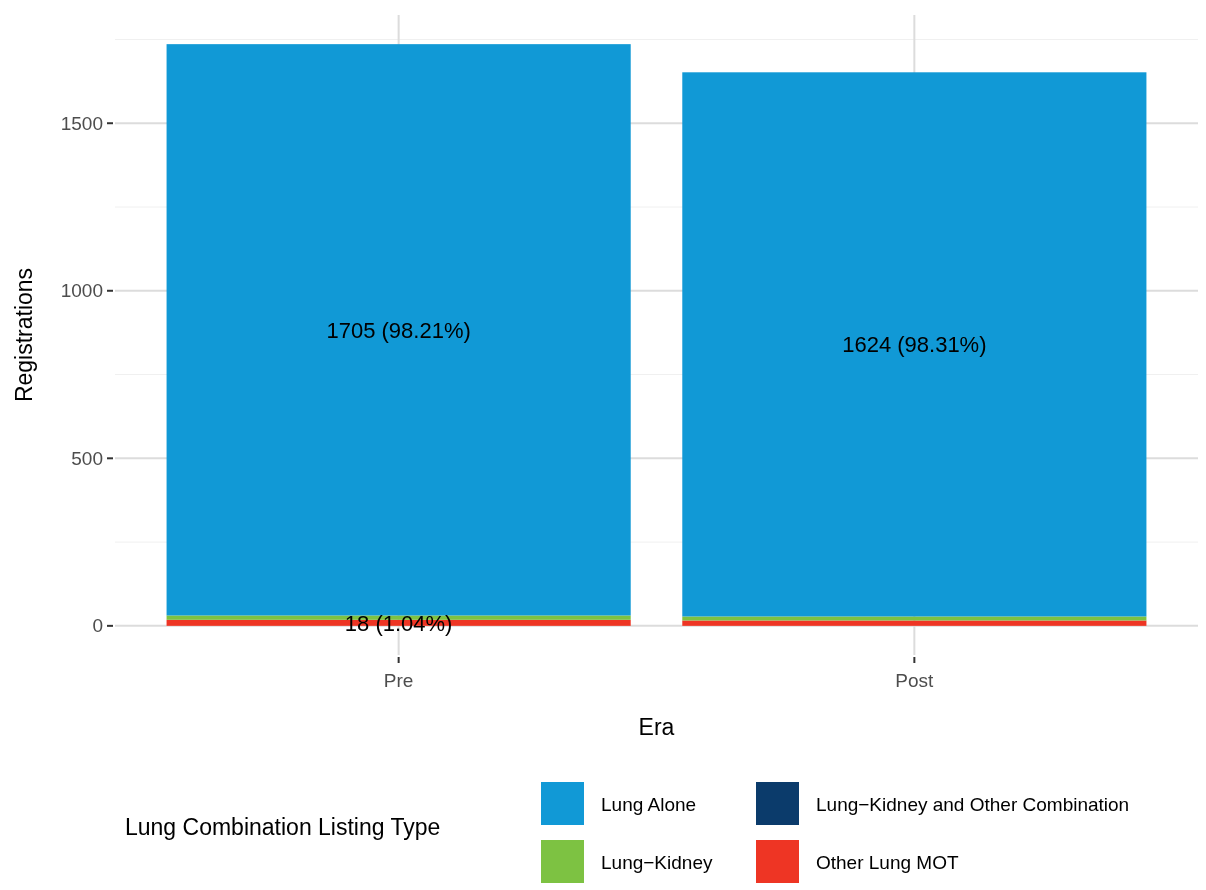 This screenshot has height=890, width=1206. Describe the element at coordinates (81, 123) in the screenshot. I see `y-tick-label: 1500` at that location.